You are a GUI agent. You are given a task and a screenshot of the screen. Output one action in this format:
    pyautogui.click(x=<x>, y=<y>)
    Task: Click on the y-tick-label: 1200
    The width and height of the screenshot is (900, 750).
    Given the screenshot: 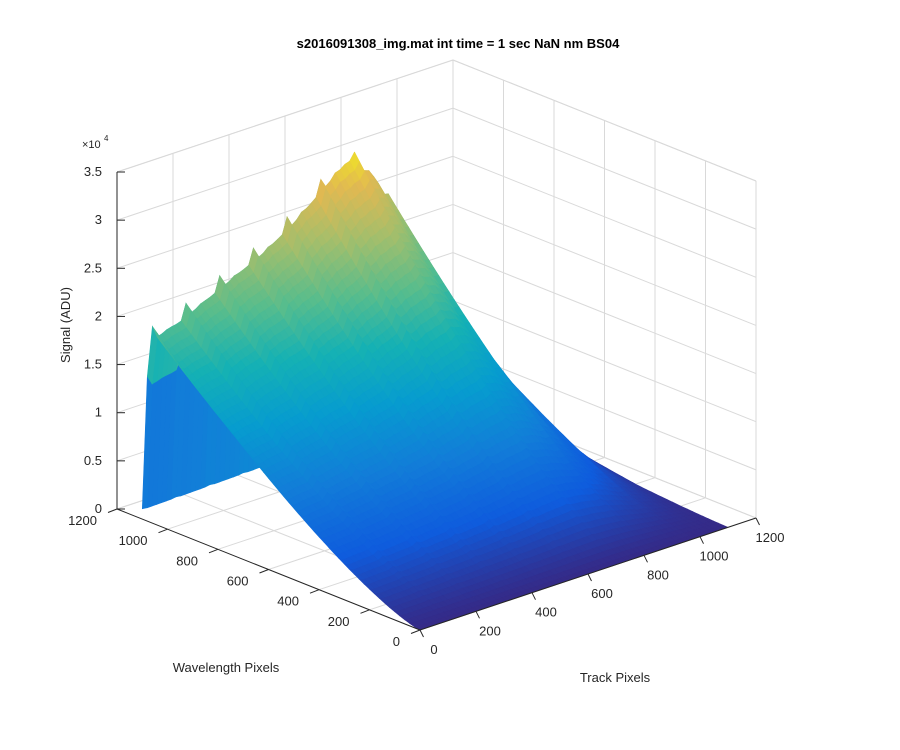 What is the action you would take?
    pyautogui.click(x=82, y=520)
    